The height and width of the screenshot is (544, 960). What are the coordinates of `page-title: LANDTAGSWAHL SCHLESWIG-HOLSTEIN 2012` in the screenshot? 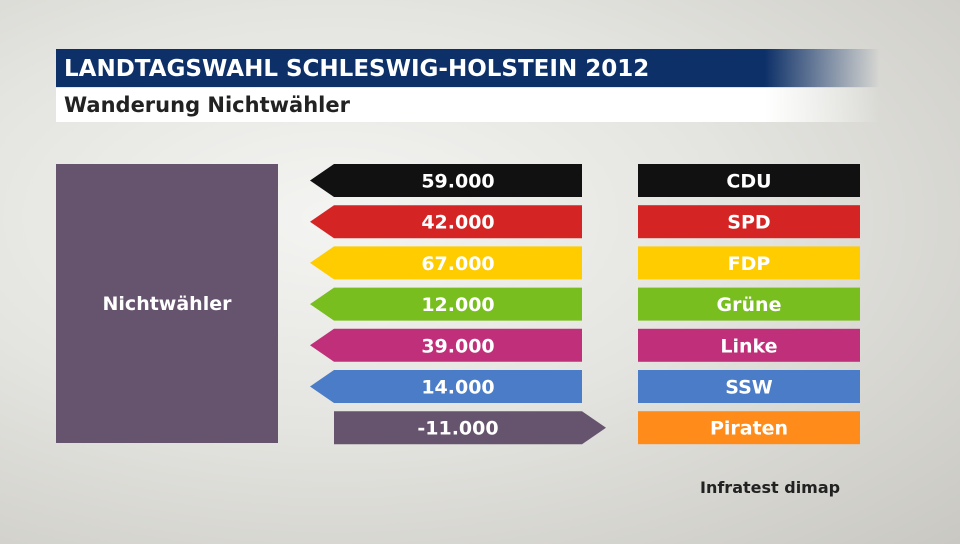 It's located at (357, 69).